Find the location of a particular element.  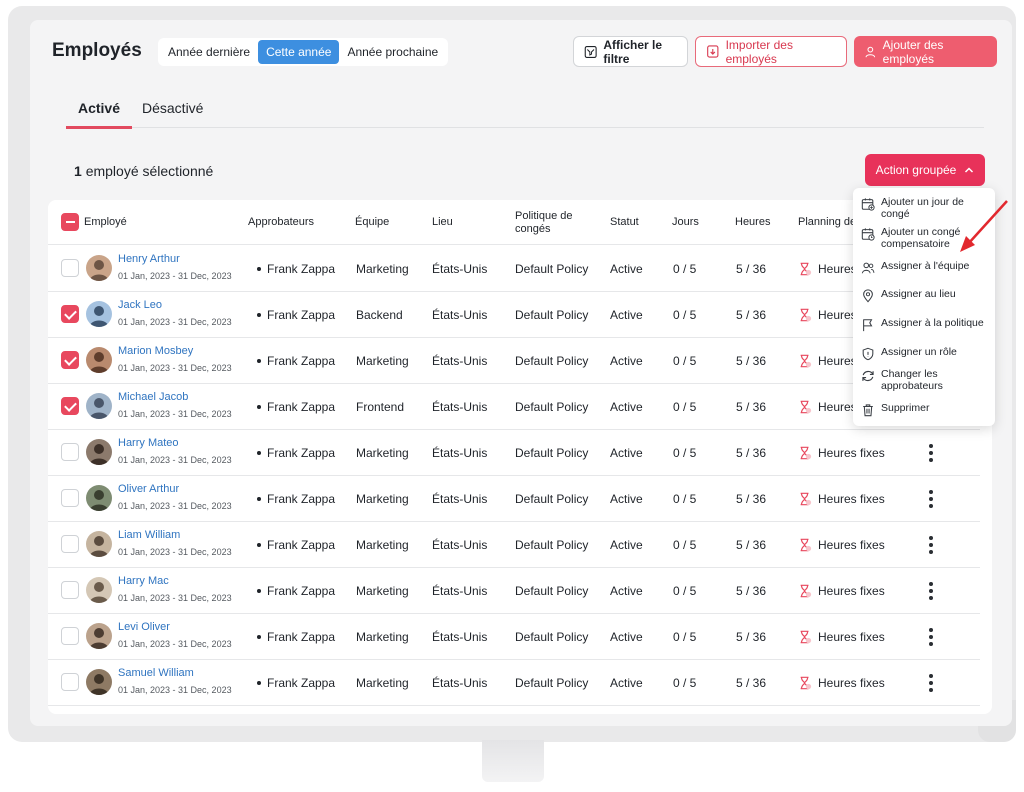

tab-next-year: Année prochaine is located at coordinates (393, 52).